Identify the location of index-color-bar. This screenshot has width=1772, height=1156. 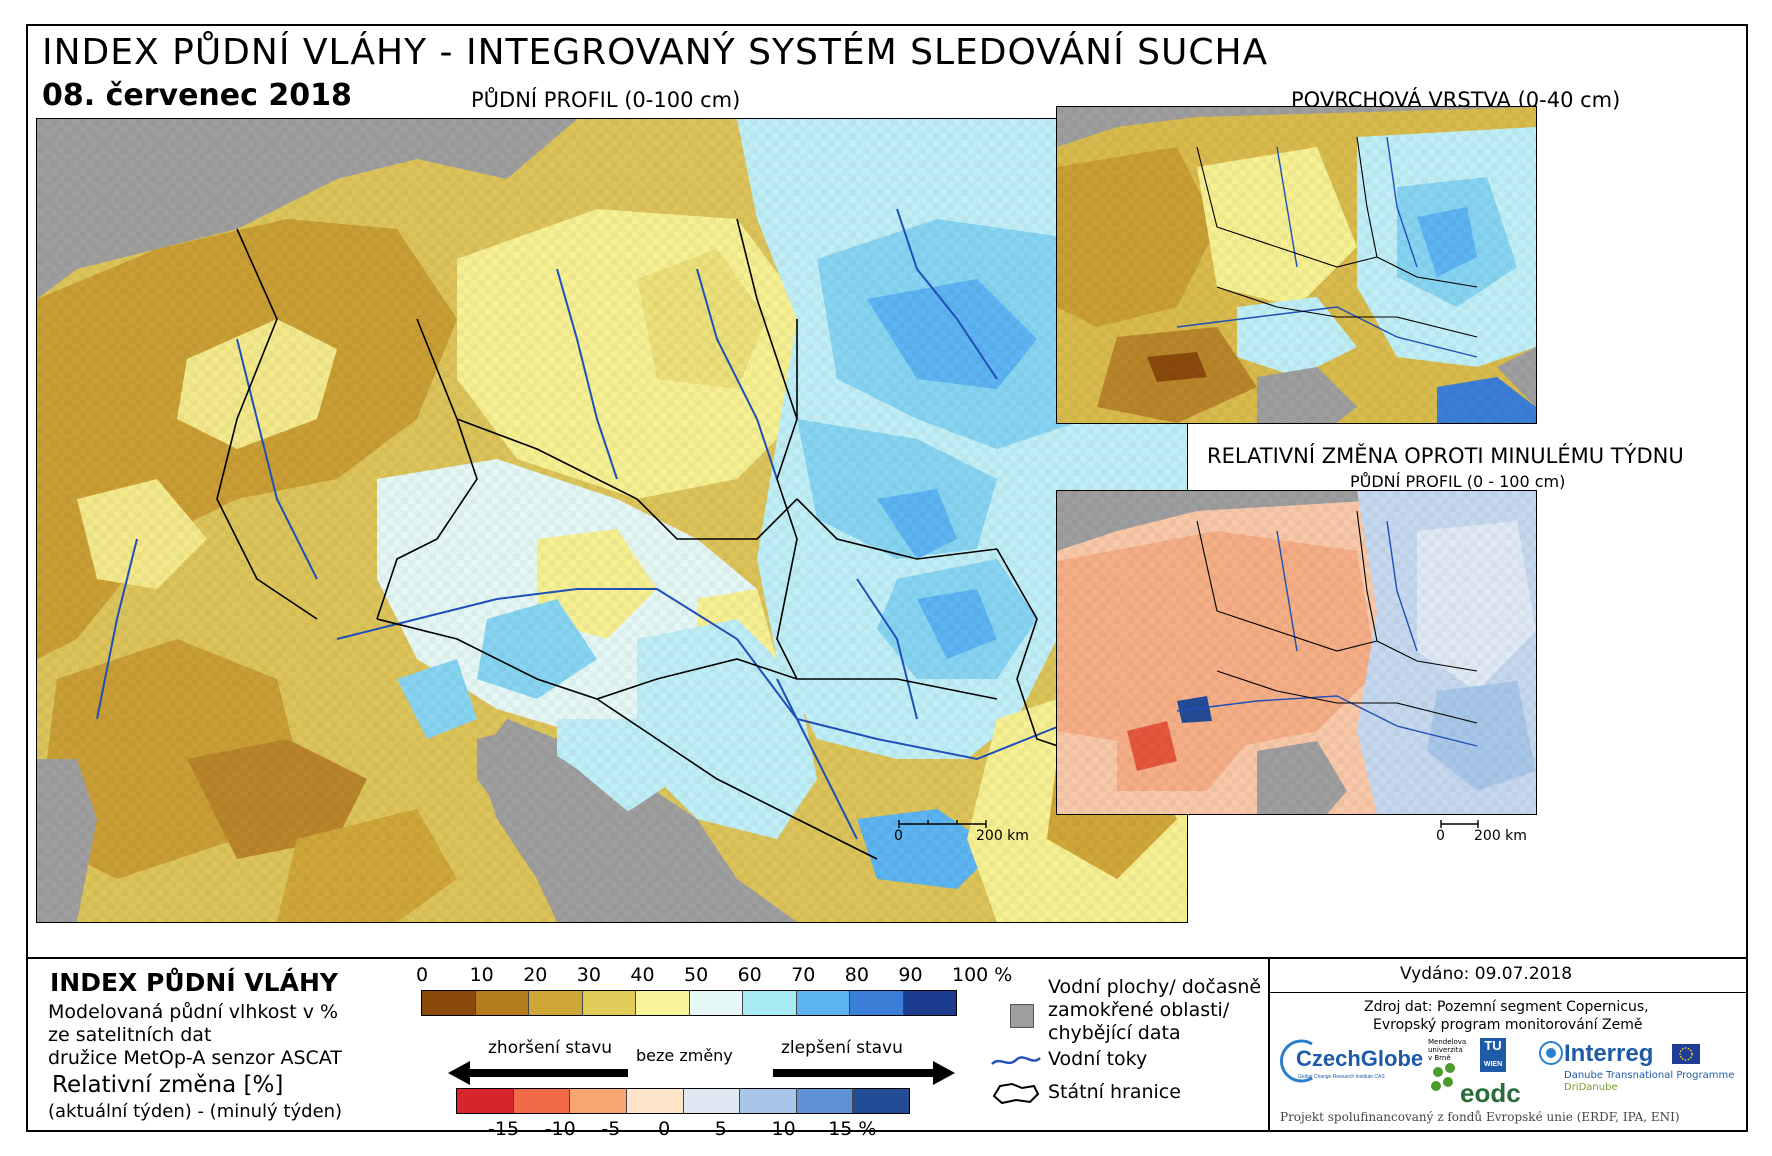
(689, 1003).